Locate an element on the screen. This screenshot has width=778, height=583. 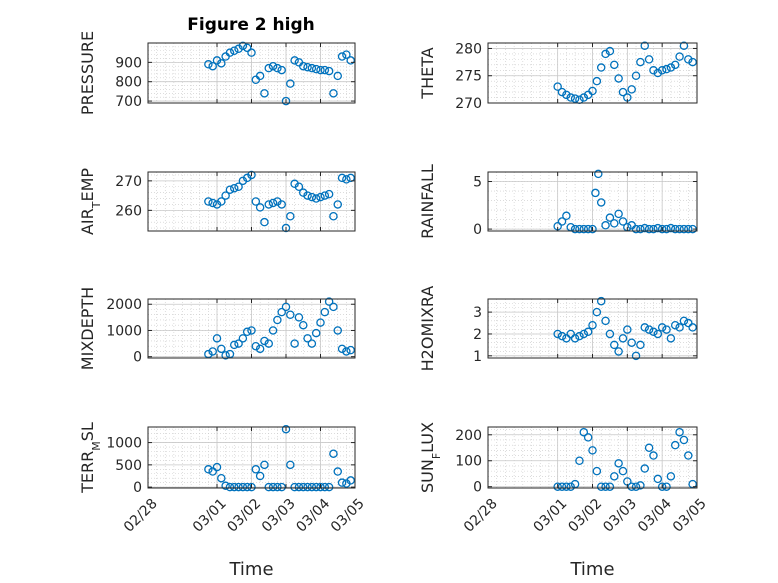
subplot-h2omixra: 1 2 3 H2OMIXRA is located at coordinates (558, 329).